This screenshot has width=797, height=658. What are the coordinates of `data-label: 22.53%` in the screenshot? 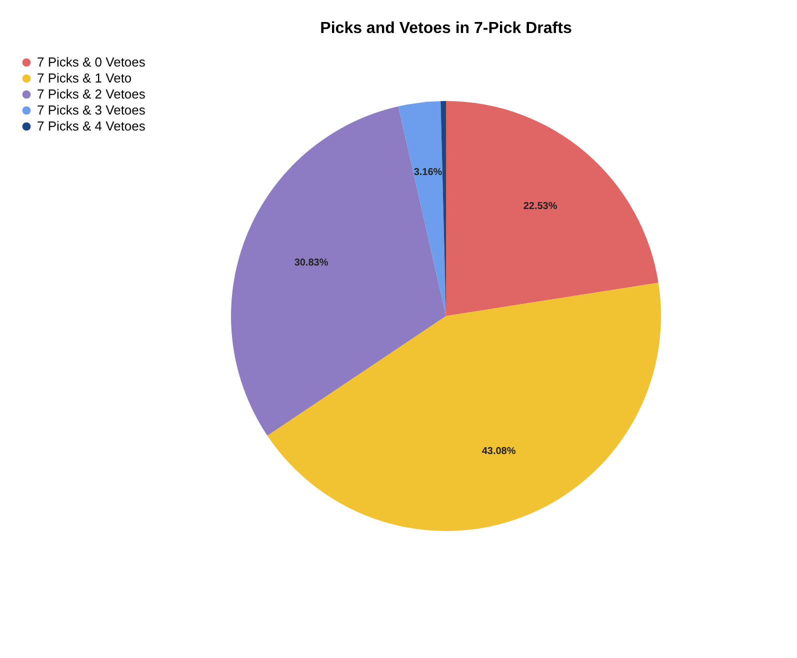 It's located at (540, 206).